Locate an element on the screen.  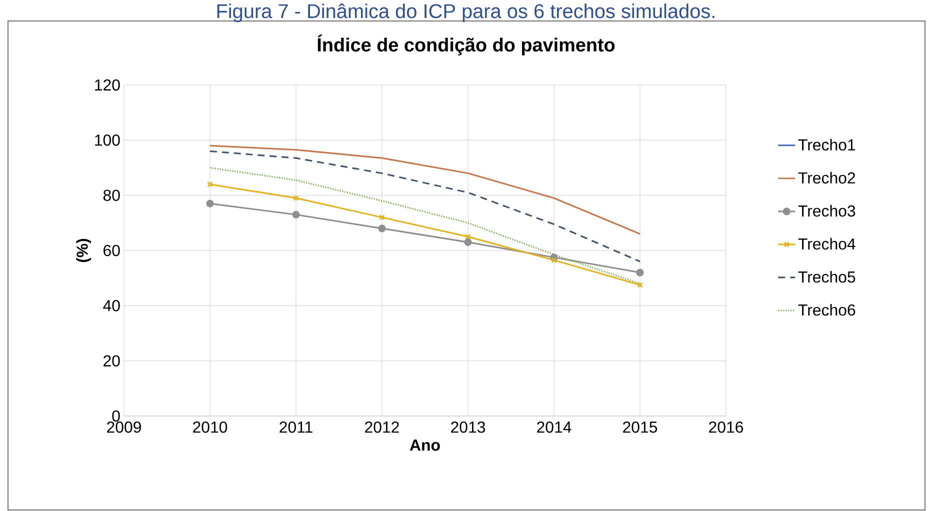
legend-label: Trecho2 is located at coordinates (827, 178).